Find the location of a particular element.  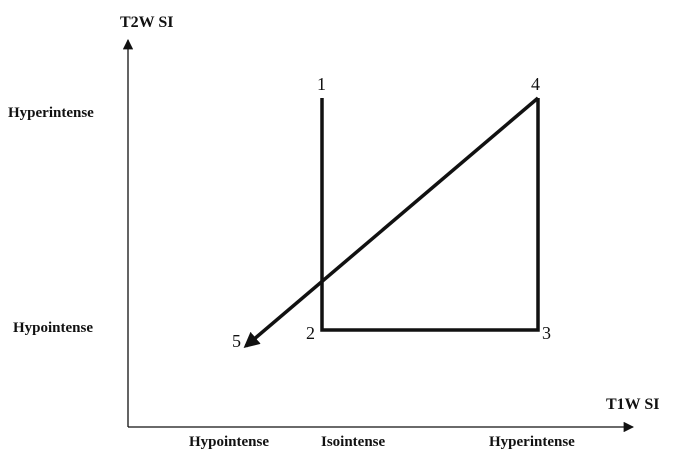

y-axis-title: T2W SI is located at coordinates (147, 22).